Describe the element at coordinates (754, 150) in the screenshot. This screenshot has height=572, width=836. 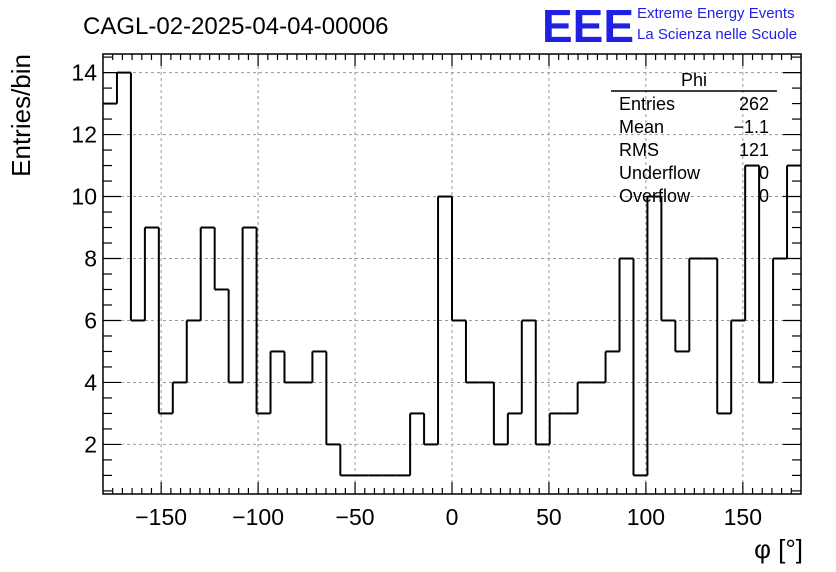
I see `stats-value-rms: 121` at that location.